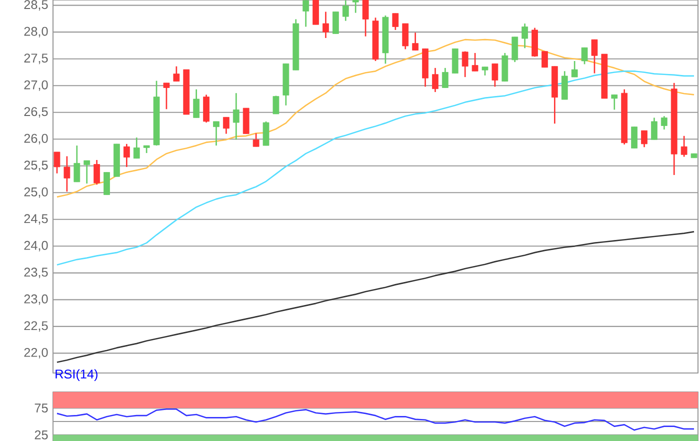 This screenshot has width=700, height=441. Describe the element at coordinates (36, 192) in the screenshot. I see `y-tick-label: 25,0` at that location.